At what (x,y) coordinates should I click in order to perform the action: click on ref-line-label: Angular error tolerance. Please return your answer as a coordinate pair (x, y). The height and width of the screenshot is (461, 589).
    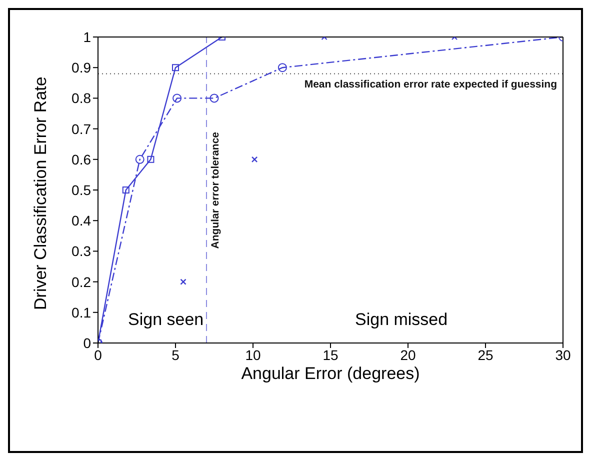
    Looking at the image, I should click on (216, 190).